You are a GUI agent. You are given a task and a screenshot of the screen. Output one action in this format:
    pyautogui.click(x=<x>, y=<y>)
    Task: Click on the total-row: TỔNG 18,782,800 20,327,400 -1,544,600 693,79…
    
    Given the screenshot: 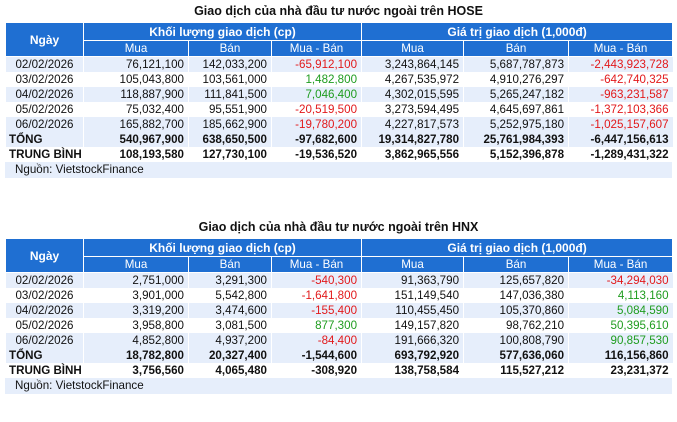 What is the action you would take?
    pyautogui.click(x=339, y=355)
    